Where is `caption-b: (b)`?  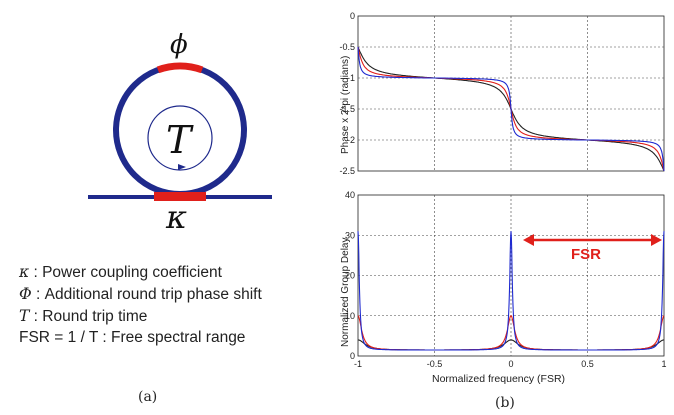
caption-b: (b) is located at coordinates (505, 403).